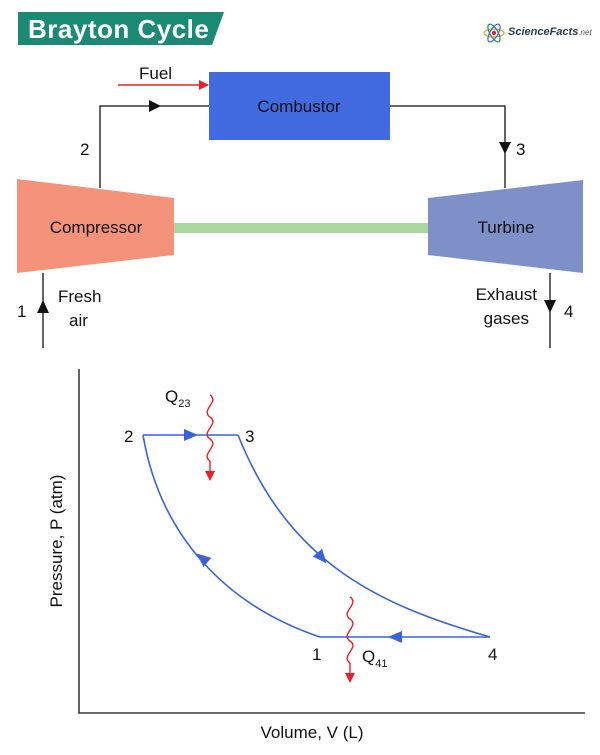 This screenshot has height=755, width=600. Describe the element at coordinates (56, 541) in the screenshot. I see `pv-y-axis-label: Pressure, P (atm)` at that location.